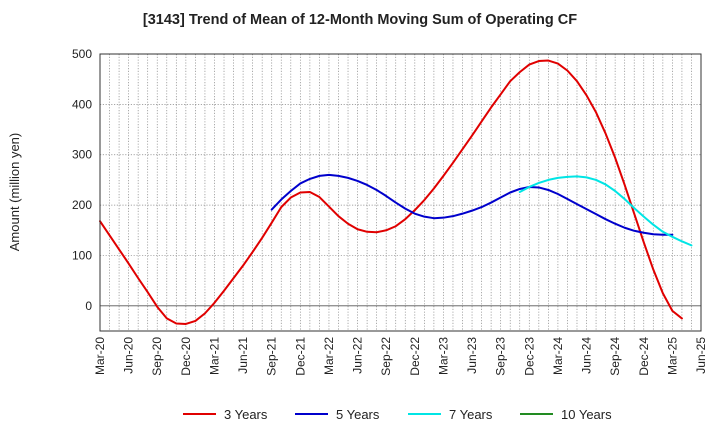 This screenshot has height=440, width=720. Describe the element at coordinates (615, 356) in the screenshot. I see `x-tick-label: Sep-24` at that location.